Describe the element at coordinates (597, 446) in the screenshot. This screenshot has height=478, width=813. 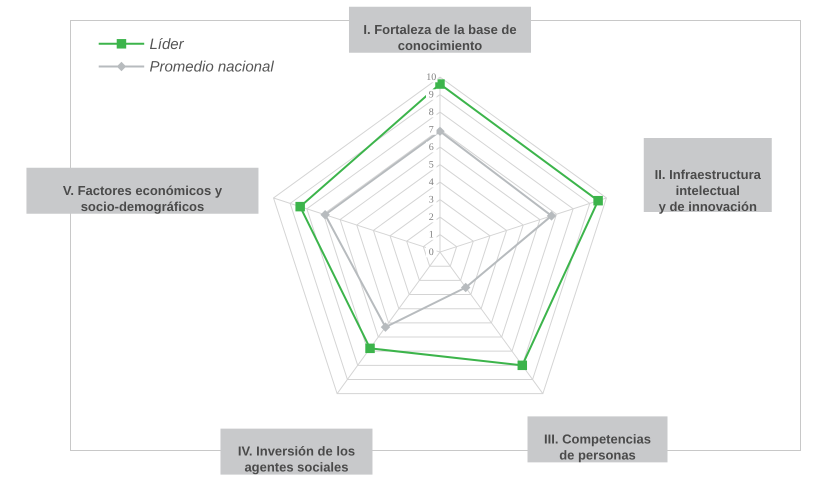
I see `spoke-label: III. Competencias de personas` at that location.